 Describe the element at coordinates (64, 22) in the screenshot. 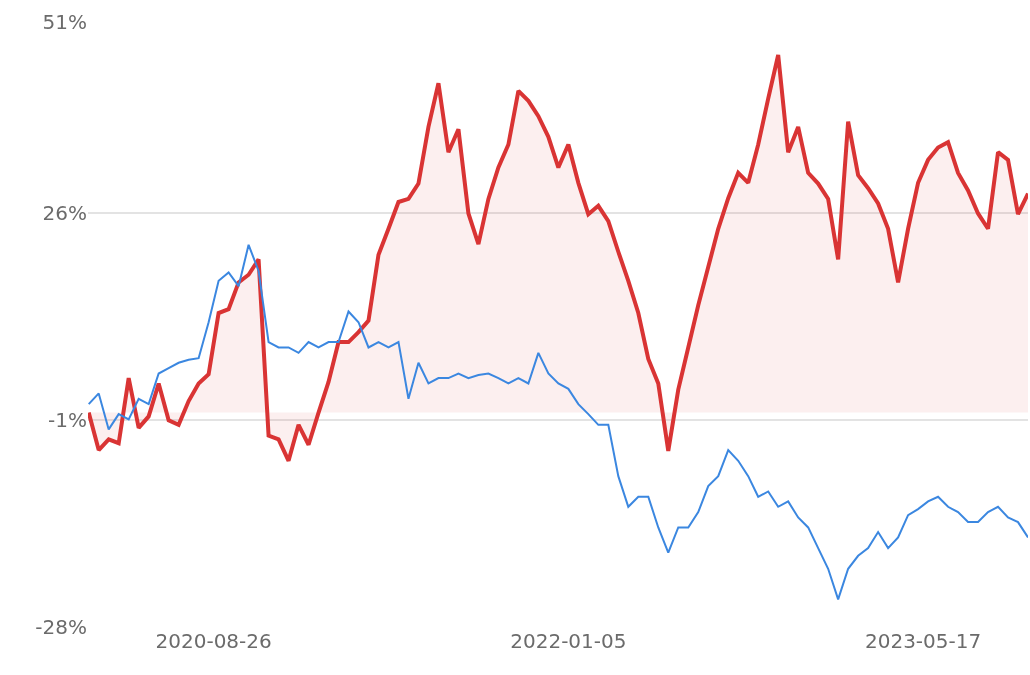

I see `y-tick-label: 51%` at that location.